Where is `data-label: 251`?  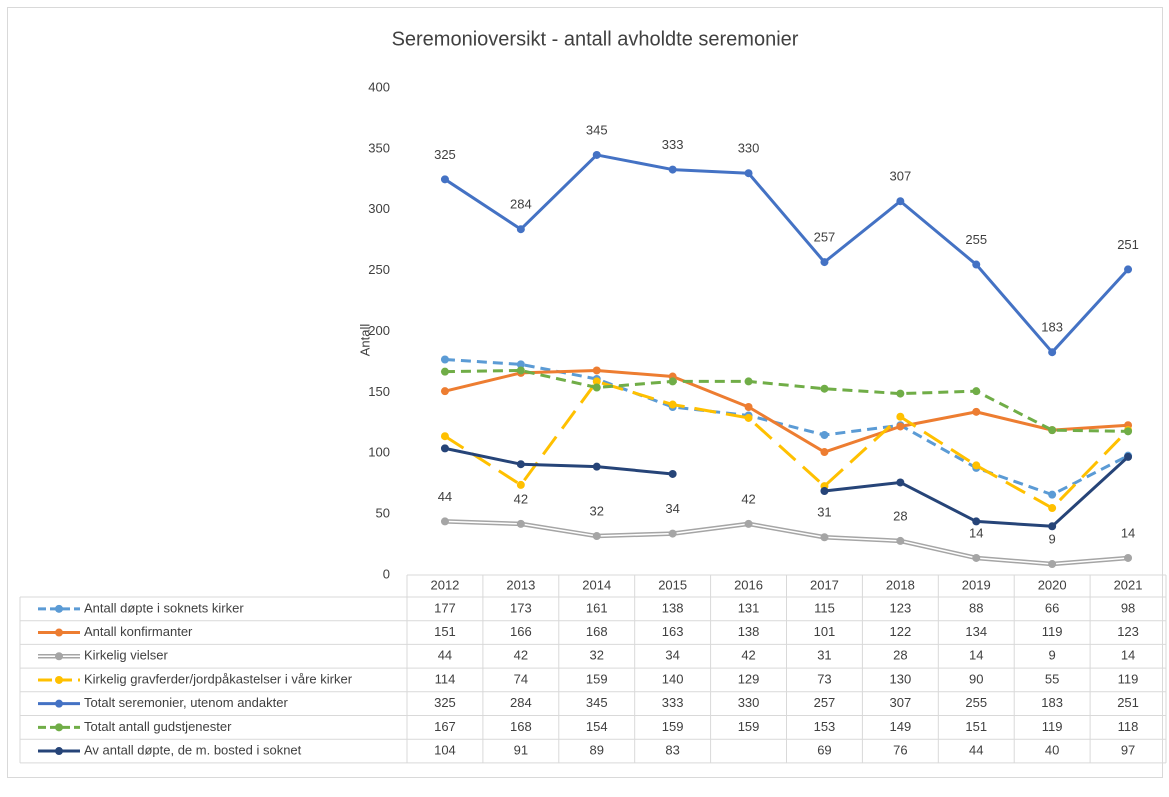
data-label: 251 is located at coordinates (1128, 244).